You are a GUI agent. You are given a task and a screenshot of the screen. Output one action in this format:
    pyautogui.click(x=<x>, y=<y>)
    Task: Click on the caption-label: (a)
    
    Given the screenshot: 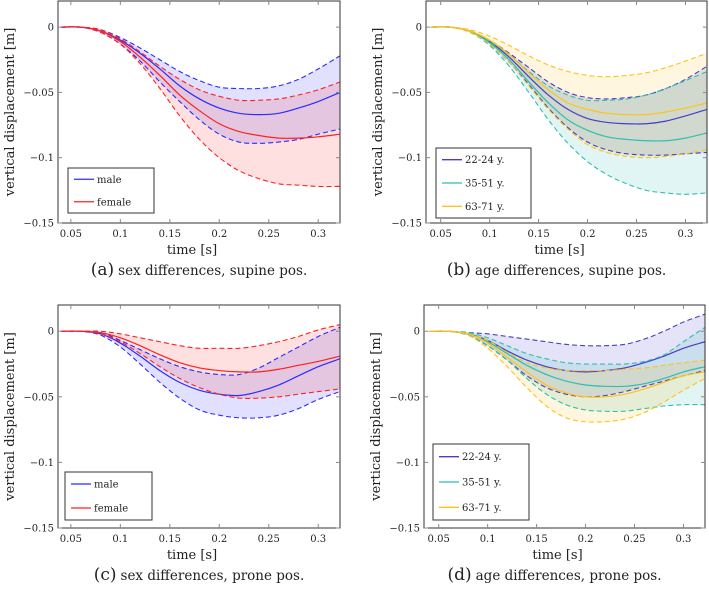 What is the action you would take?
    pyautogui.click(x=102, y=270)
    